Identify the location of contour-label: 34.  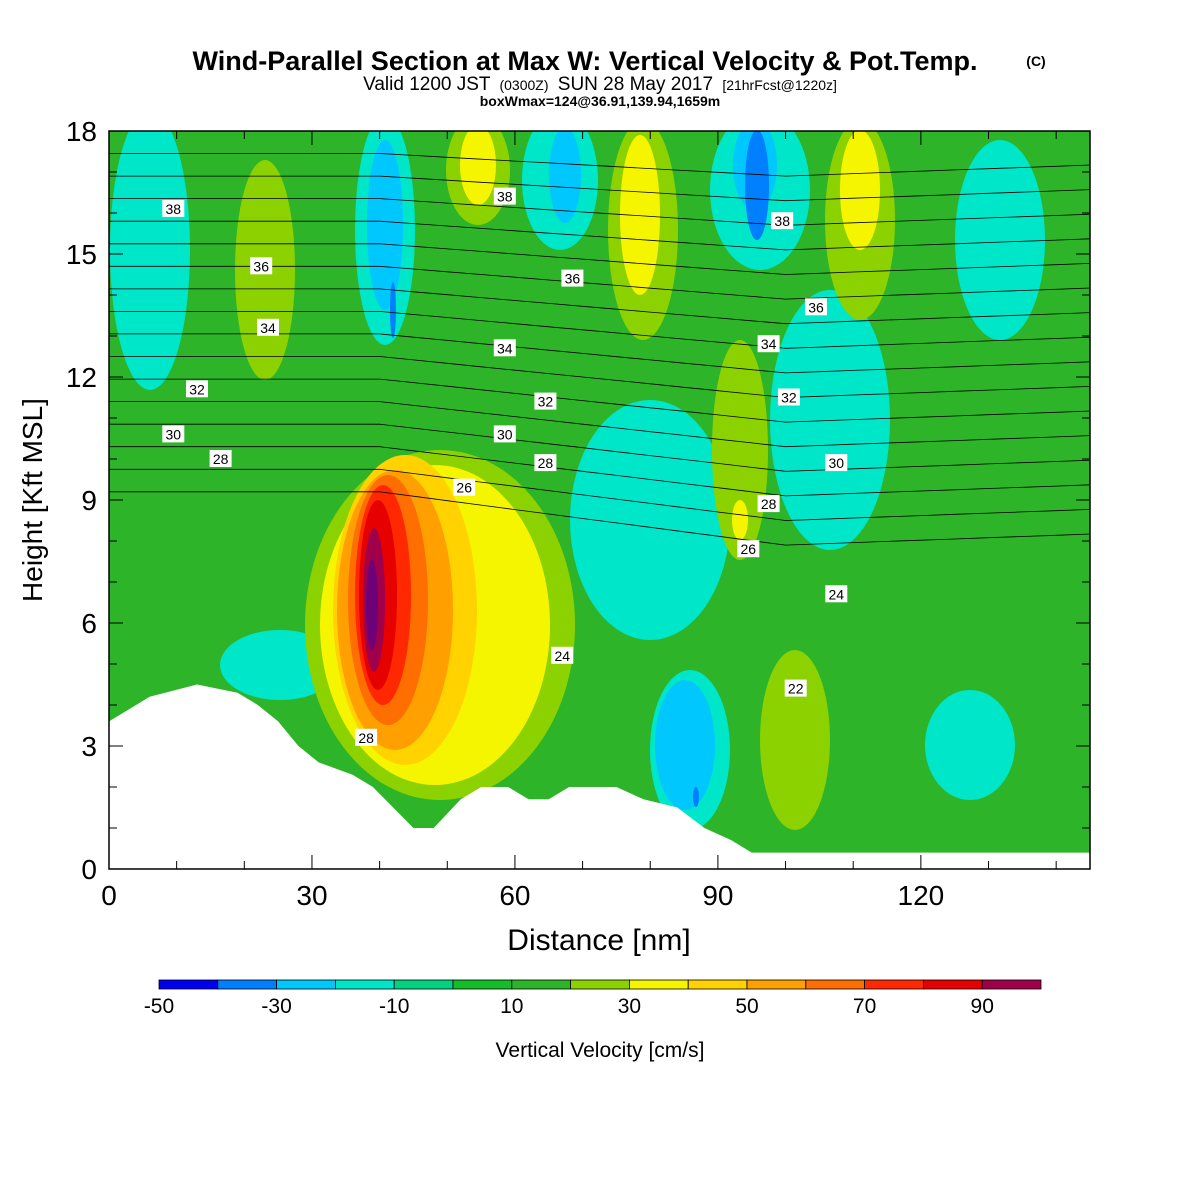
(504, 348).